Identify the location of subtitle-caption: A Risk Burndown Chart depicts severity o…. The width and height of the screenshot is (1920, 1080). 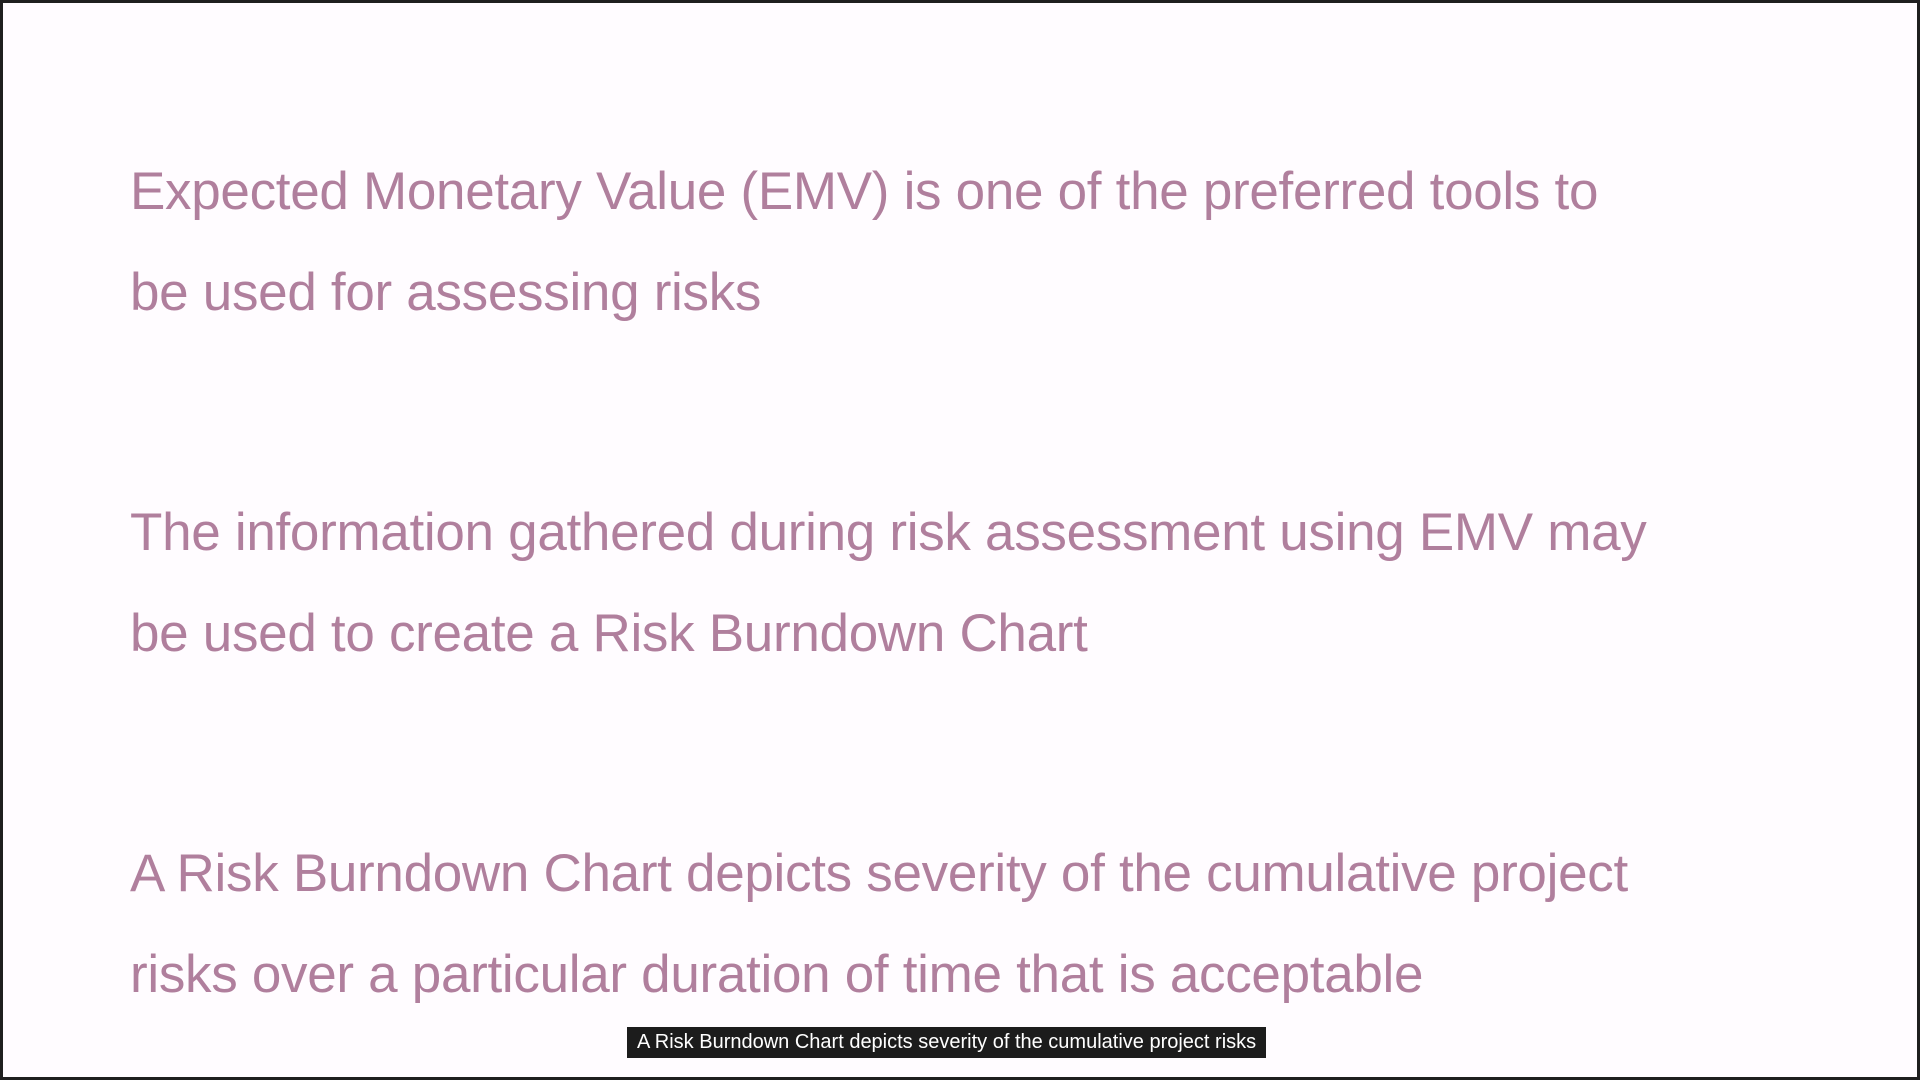
(947, 1042).